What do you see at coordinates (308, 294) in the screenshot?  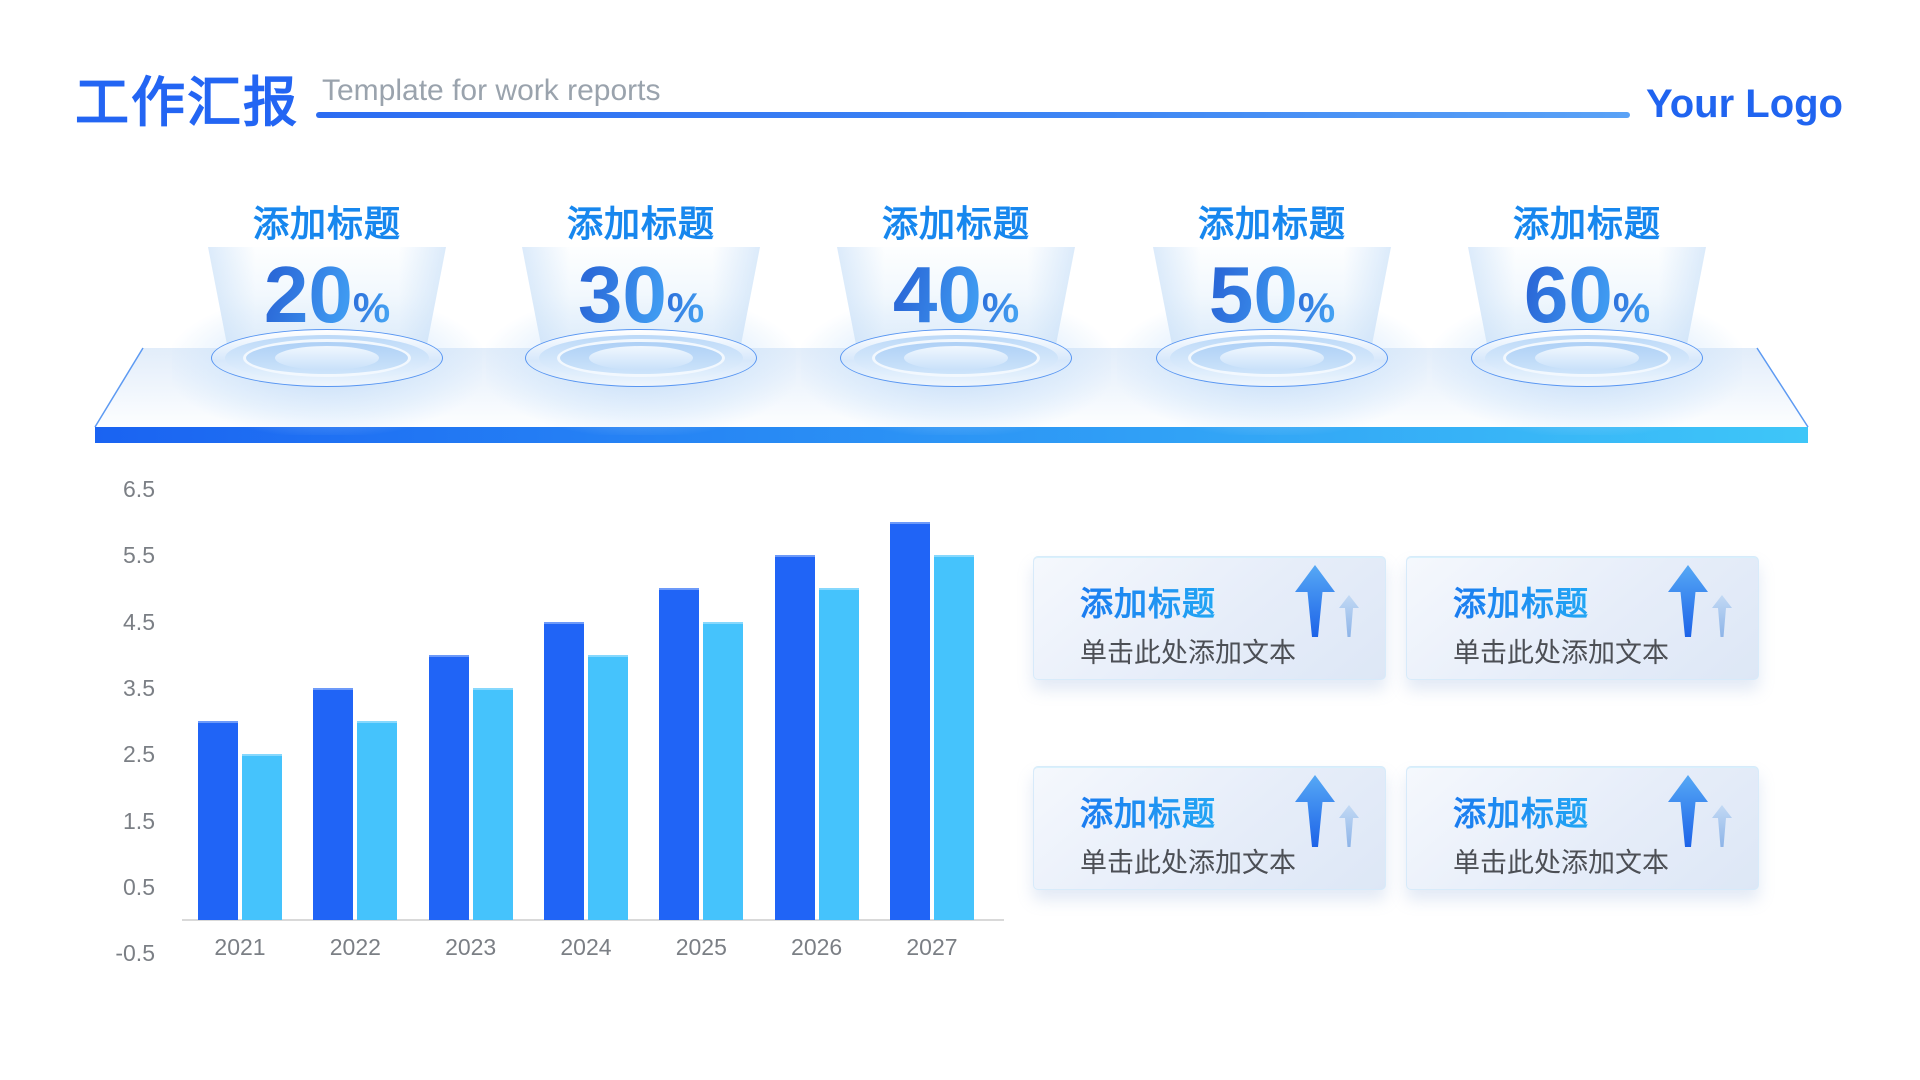 I see `percent-number: 20` at bounding box center [308, 294].